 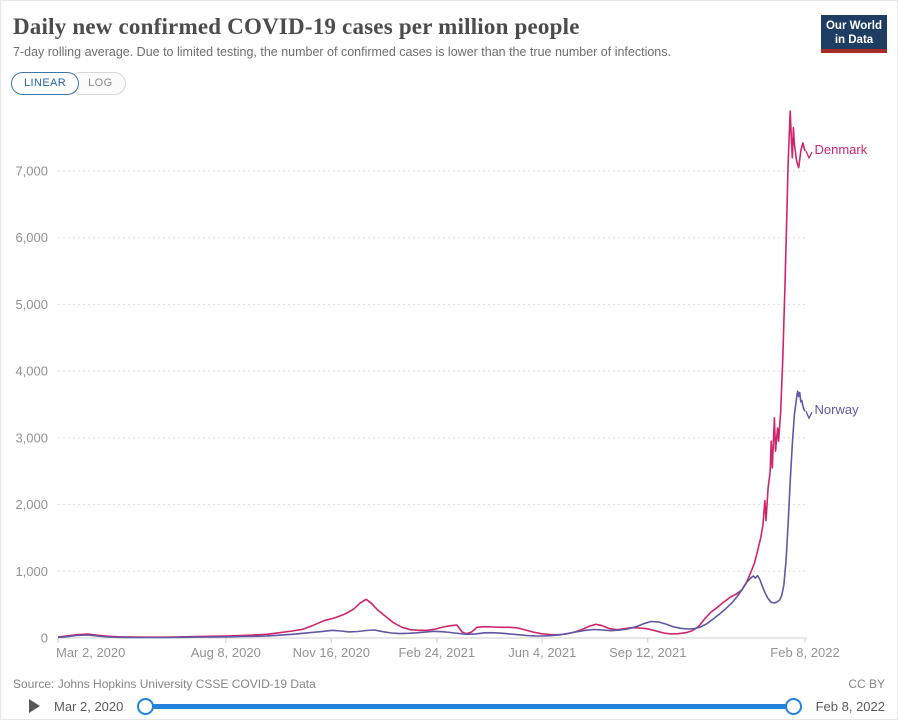 What do you see at coordinates (809, 155) in the screenshot?
I see `denmark-label-hook` at bounding box center [809, 155].